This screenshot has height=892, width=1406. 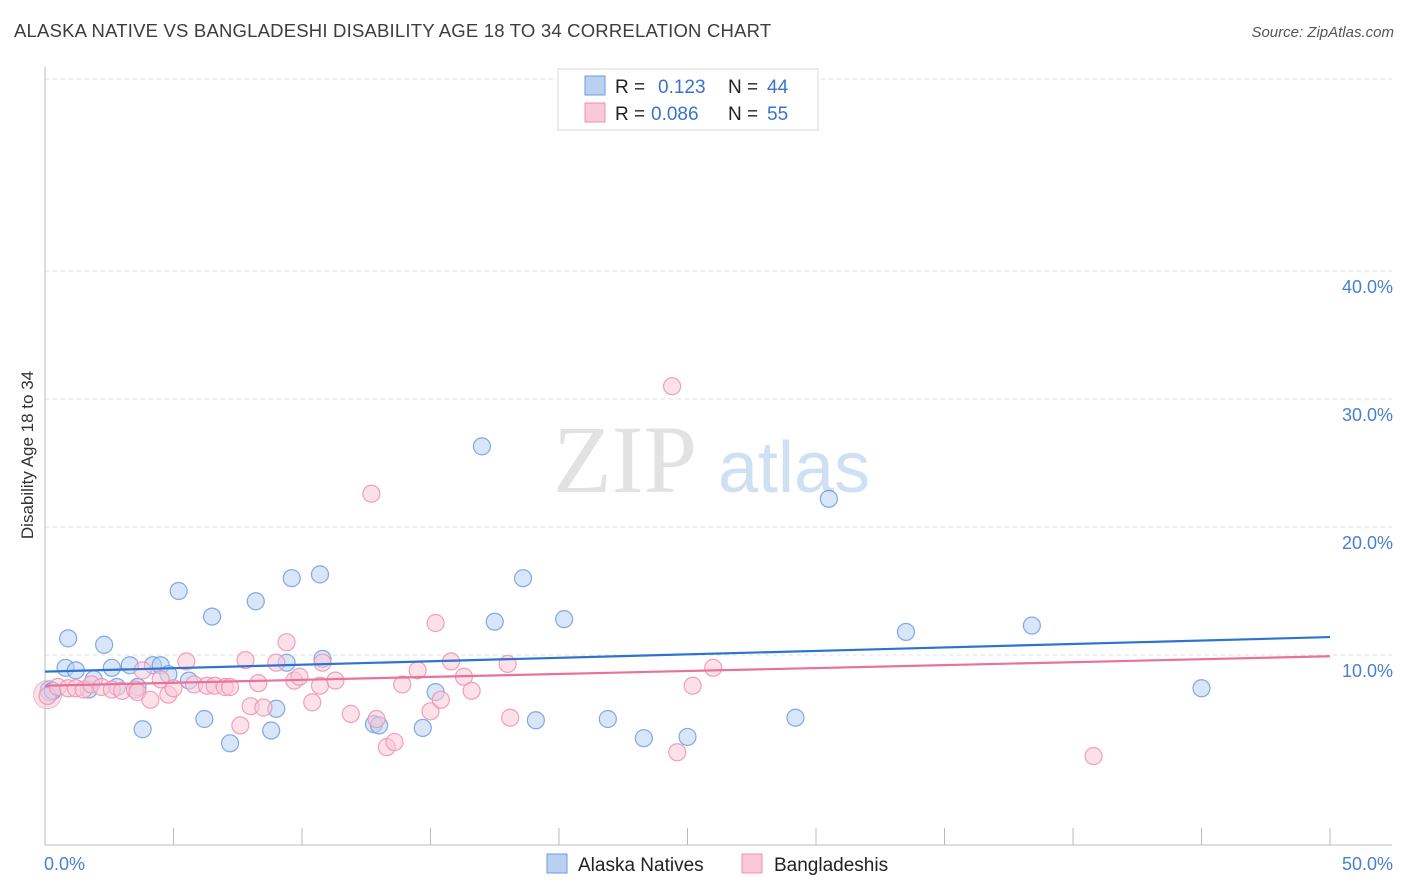 What do you see at coordinates (630, 87) in the screenshot?
I see `legend-r-label-1: R =` at bounding box center [630, 87].